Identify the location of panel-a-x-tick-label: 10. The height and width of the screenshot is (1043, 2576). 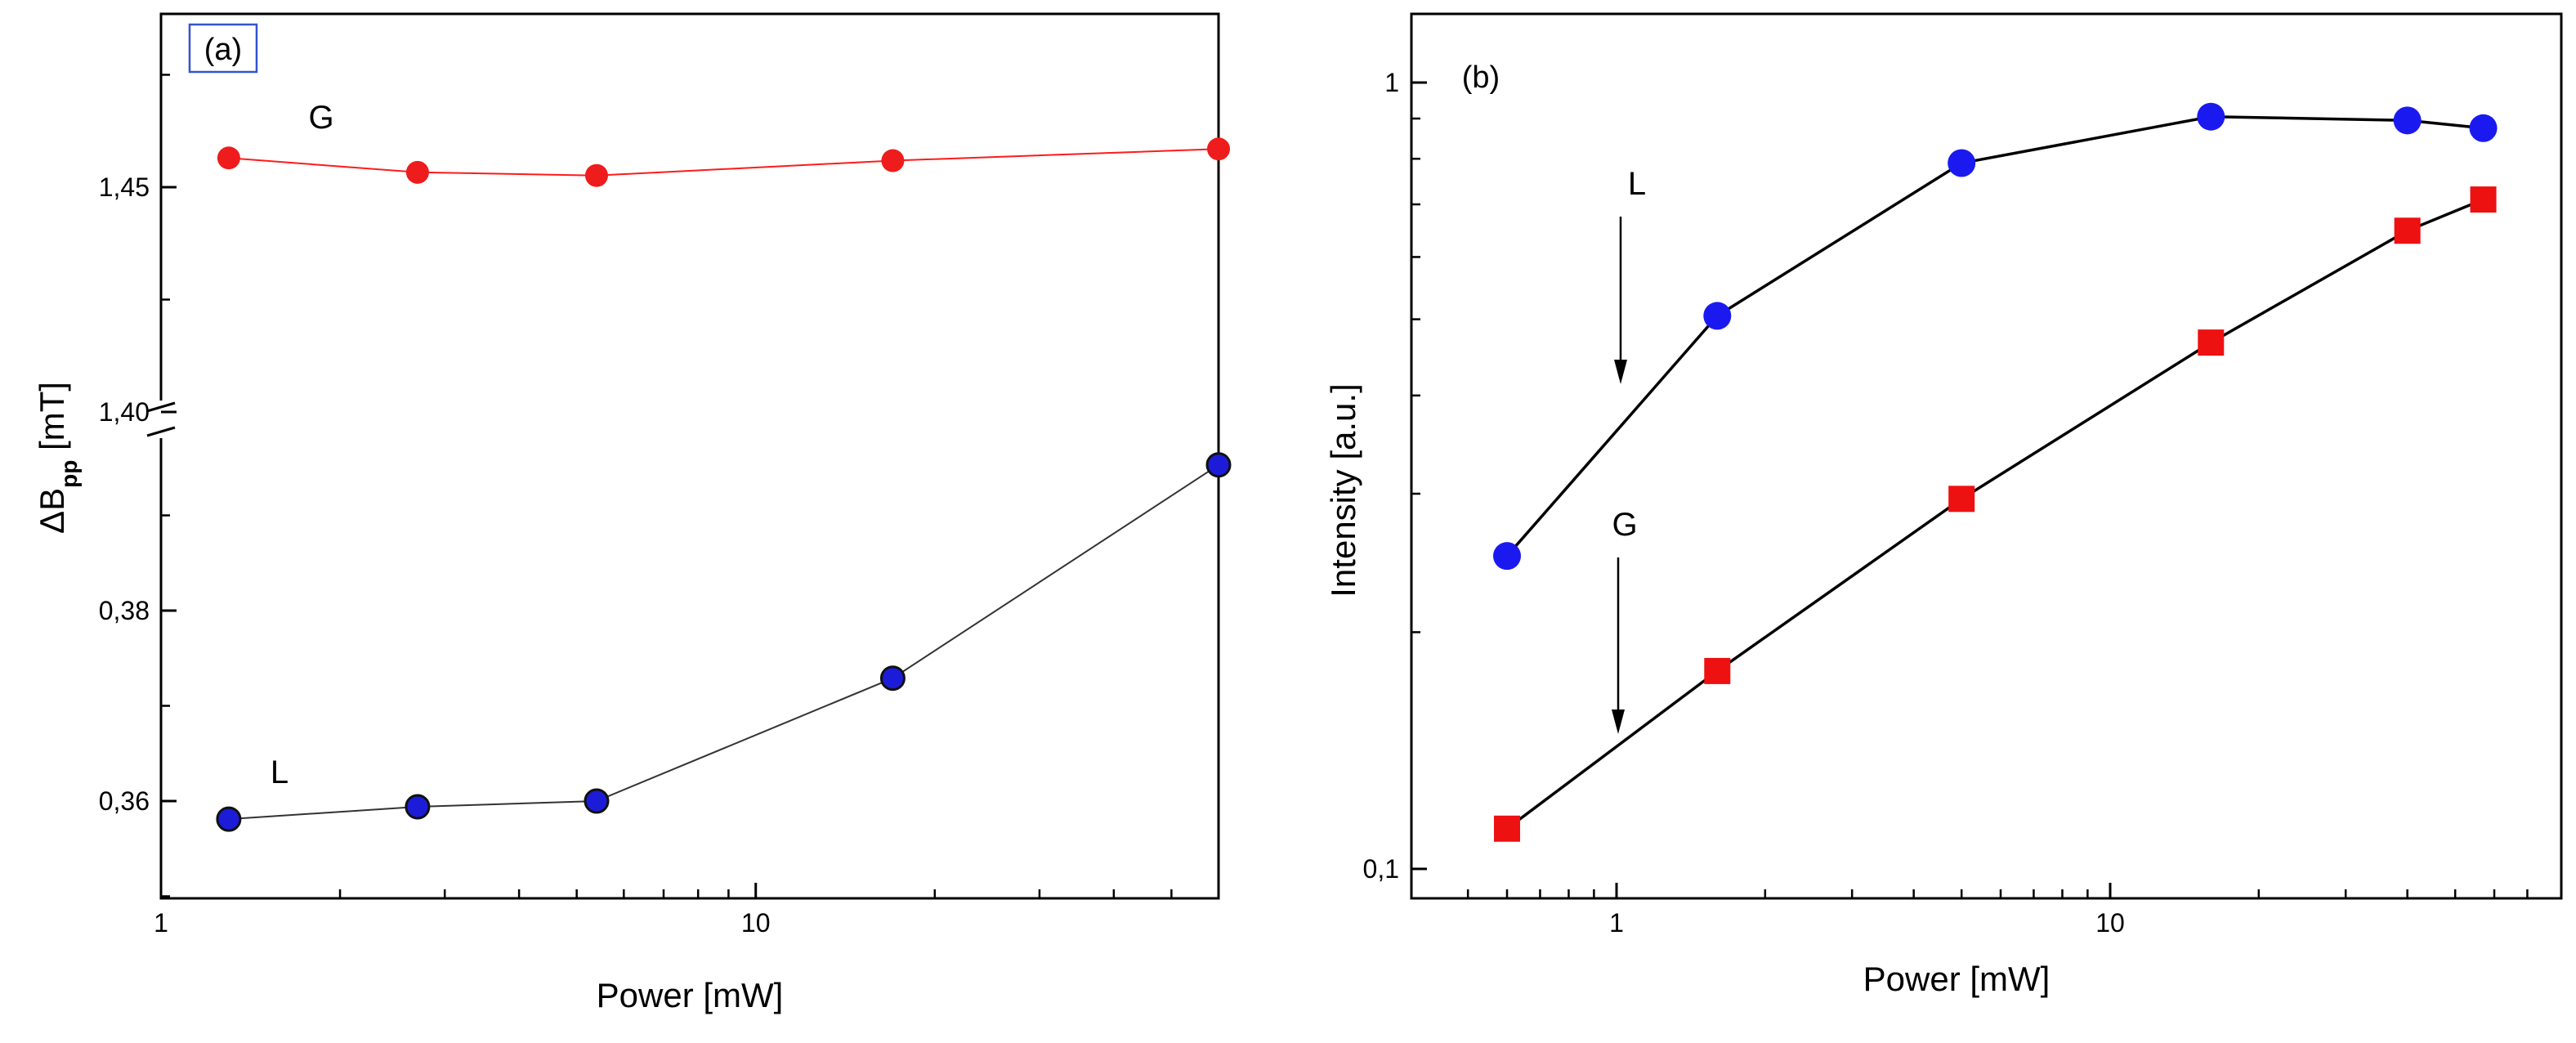
(756, 923).